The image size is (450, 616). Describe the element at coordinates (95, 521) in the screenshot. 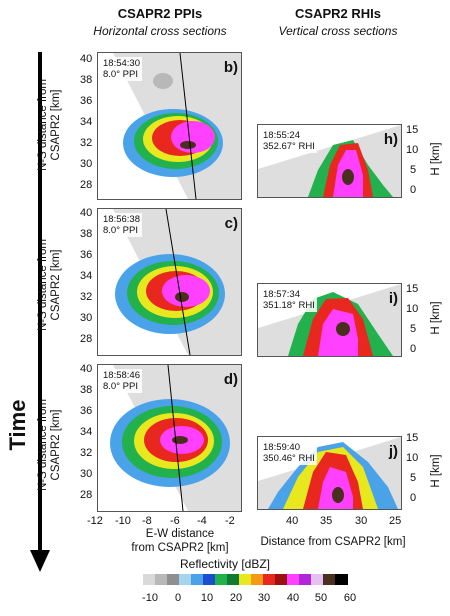

I see `ppi-xtick: -12` at that location.